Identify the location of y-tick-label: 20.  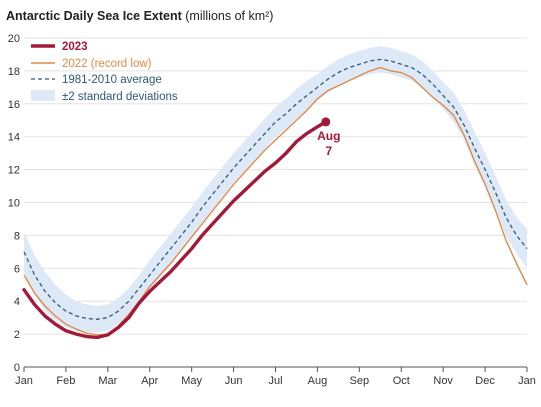
(14, 39).